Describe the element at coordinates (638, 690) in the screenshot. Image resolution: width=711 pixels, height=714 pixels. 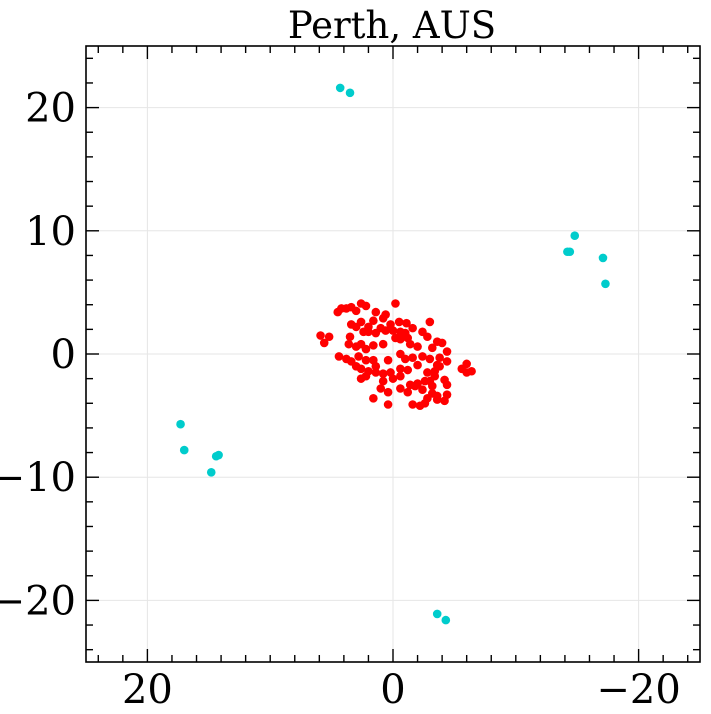
I see `x-tick-label: −20` at that location.